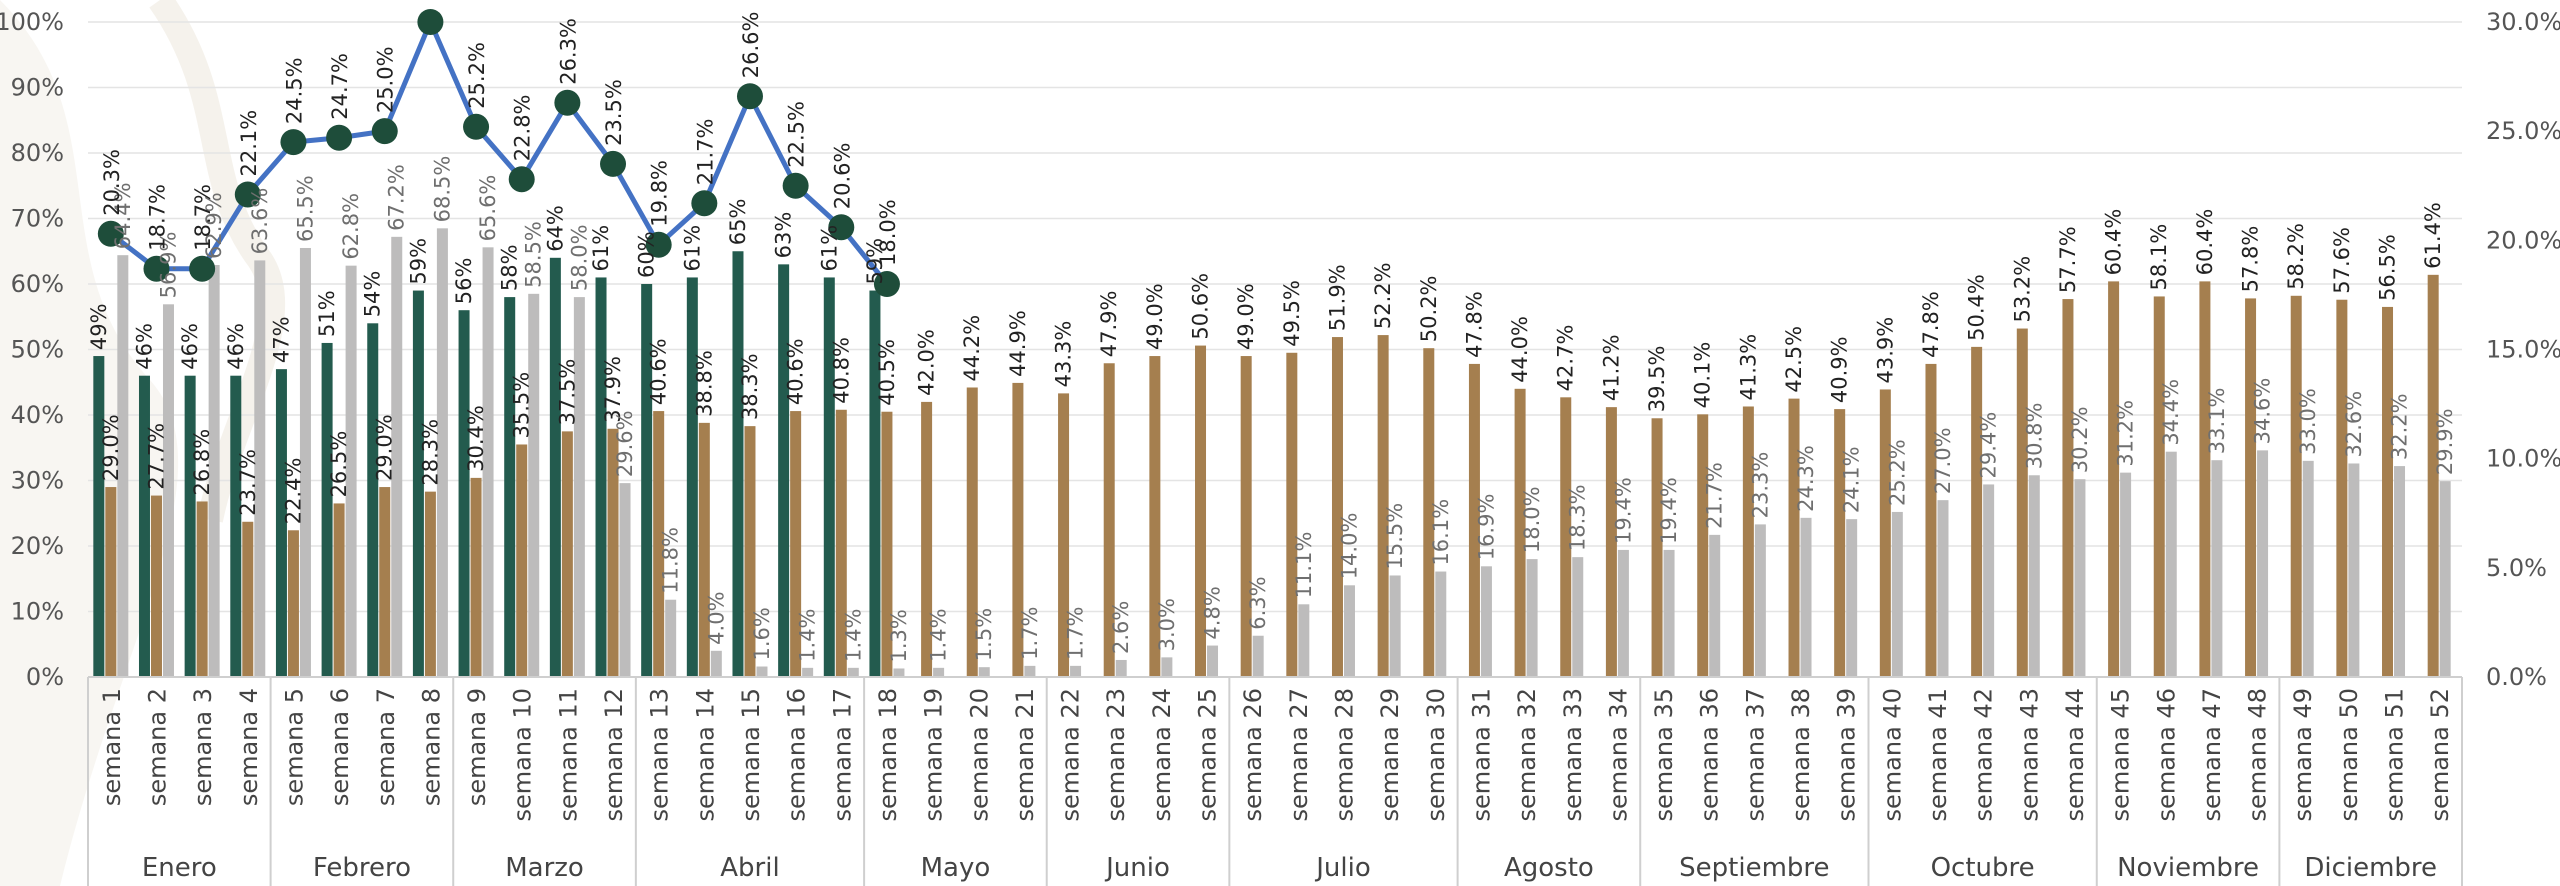  What do you see at coordinates (464, 281) in the screenshot?
I see `bar-data-label: 56%` at bounding box center [464, 281].